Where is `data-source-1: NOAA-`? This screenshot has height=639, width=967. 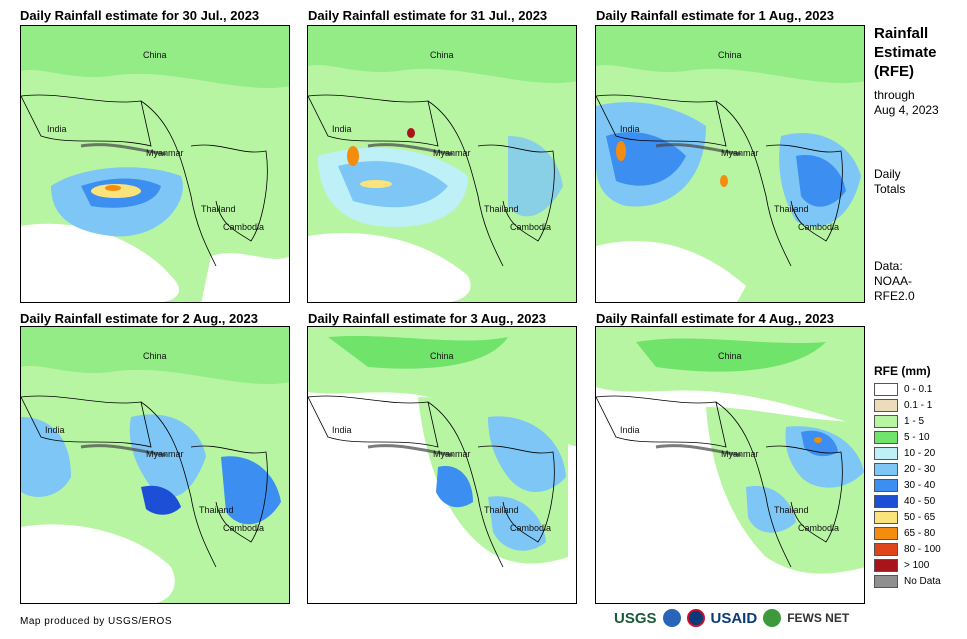
data-source-1: NOAA- is located at coordinates (893, 281).